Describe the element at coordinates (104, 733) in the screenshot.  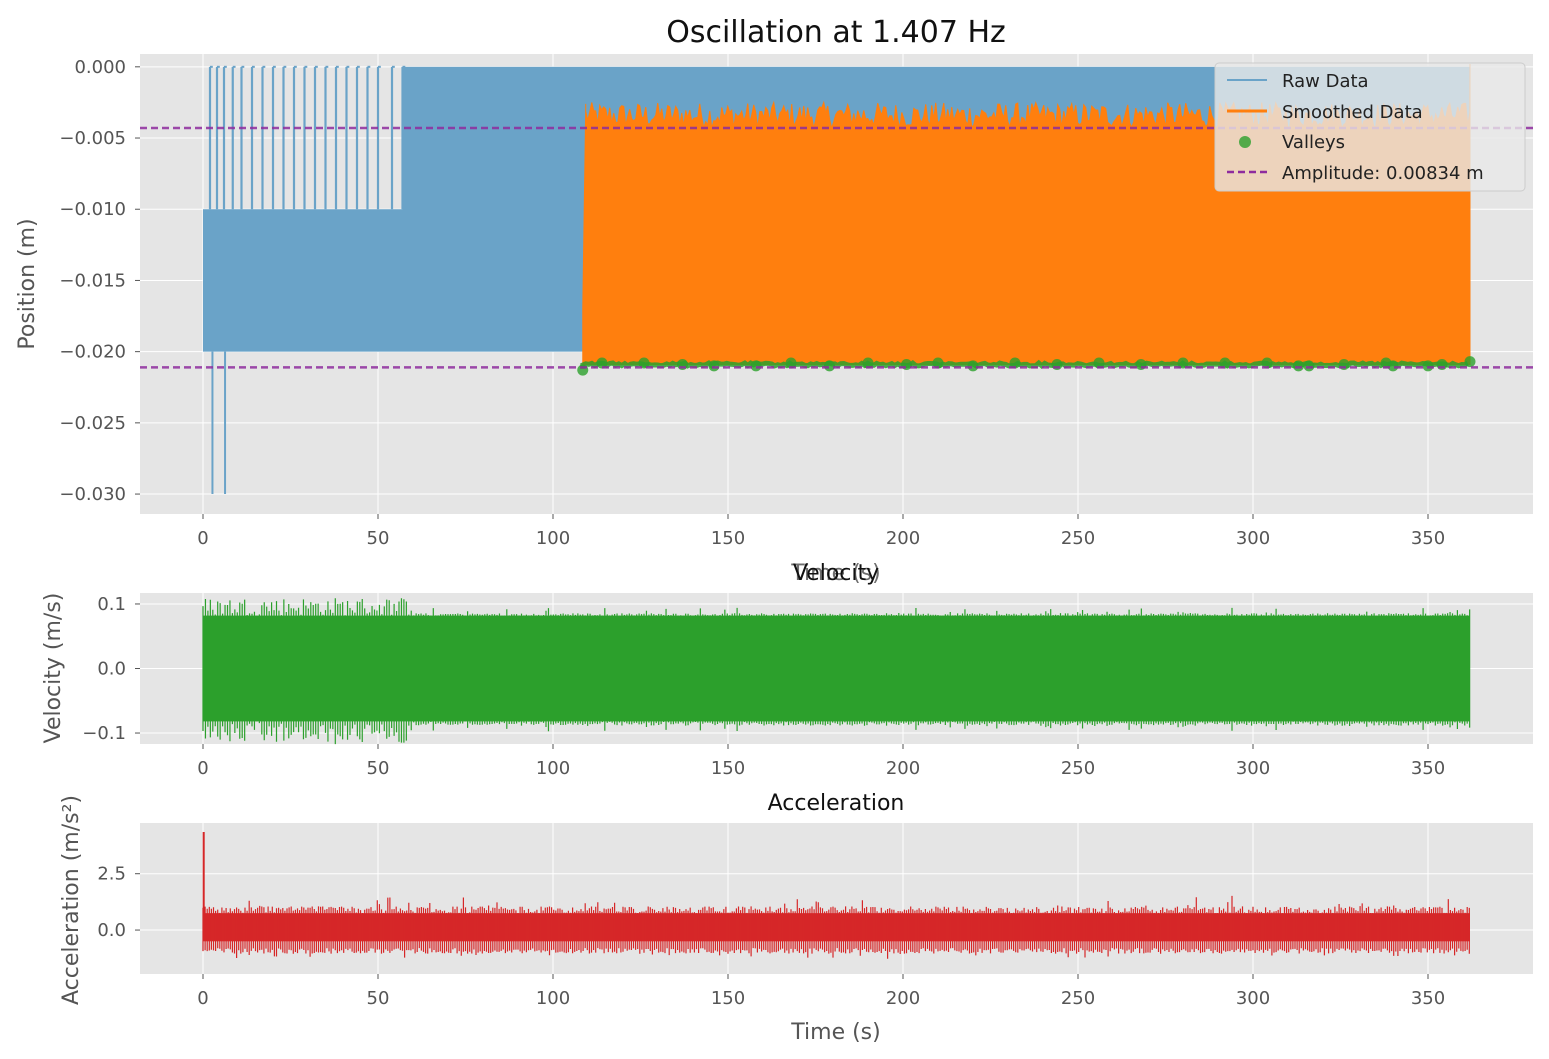
I see `y-tick-label: −0.1` at that location.